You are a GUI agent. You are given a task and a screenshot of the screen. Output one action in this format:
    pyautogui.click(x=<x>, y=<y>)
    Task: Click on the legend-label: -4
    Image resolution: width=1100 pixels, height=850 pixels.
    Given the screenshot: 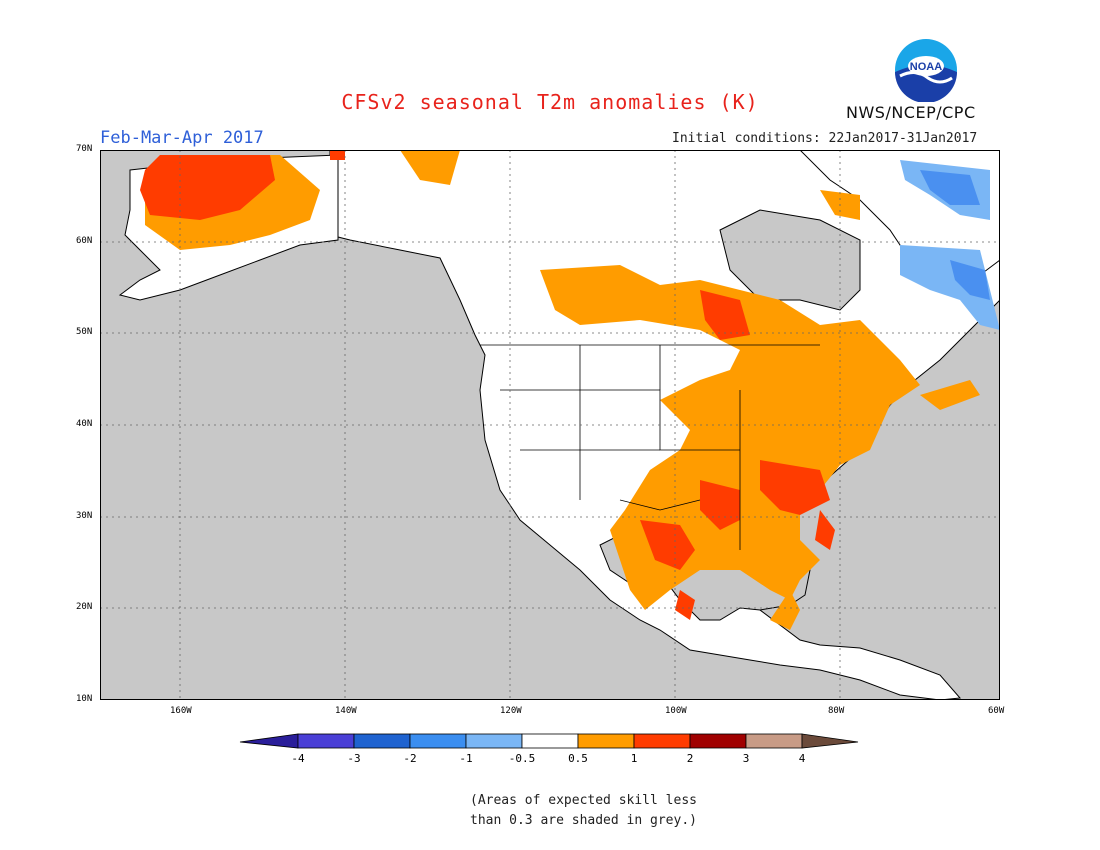 What is the action you would take?
    pyautogui.click(x=298, y=758)
    